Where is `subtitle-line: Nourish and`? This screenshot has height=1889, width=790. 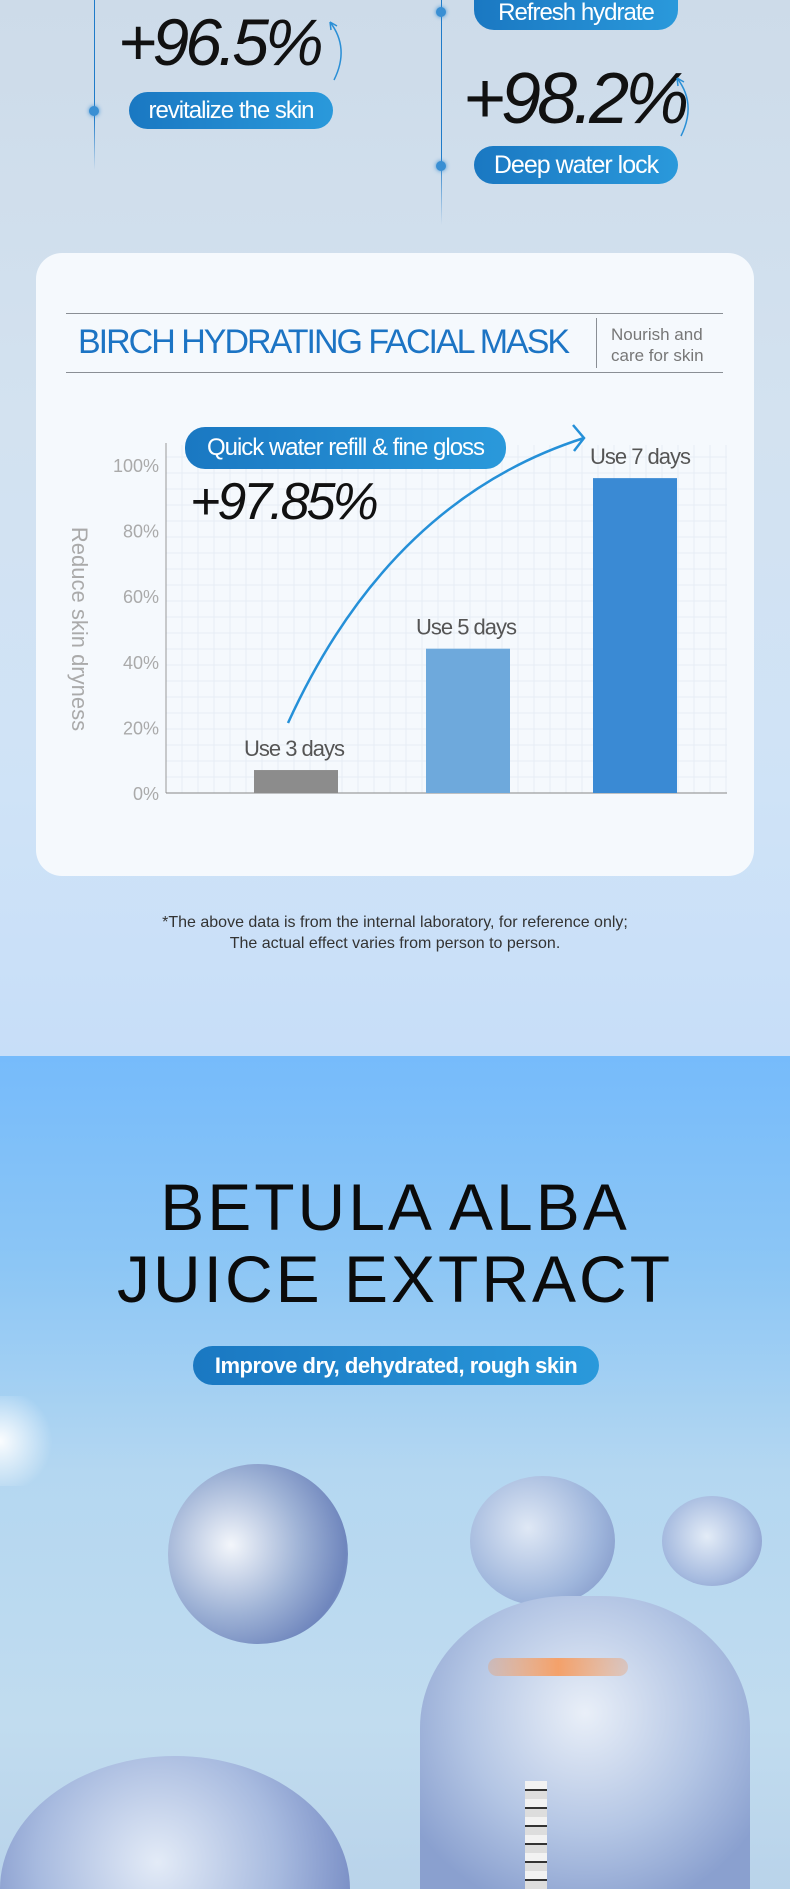 subtitle-line: Nourish and is located at coordinates (657, 334).